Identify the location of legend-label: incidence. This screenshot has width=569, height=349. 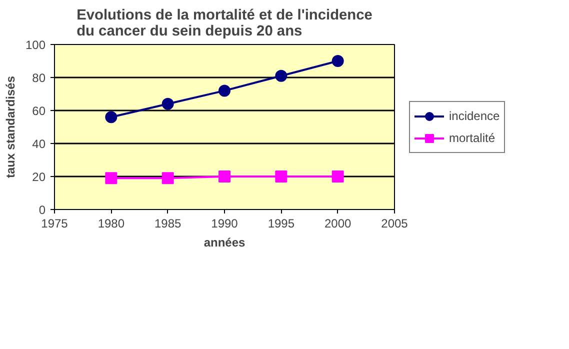
(474, 115).